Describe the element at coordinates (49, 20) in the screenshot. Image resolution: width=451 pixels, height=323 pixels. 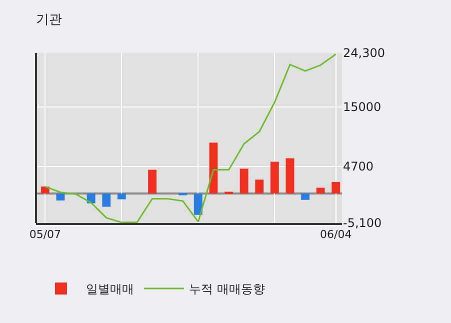
I see `chart-title: 기관` at that location.